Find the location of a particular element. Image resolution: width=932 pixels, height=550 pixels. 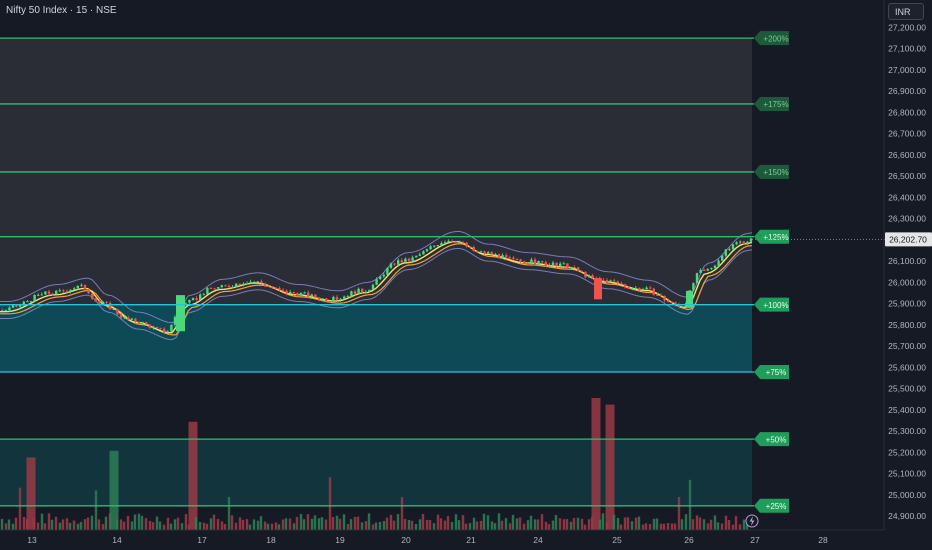

currency-button: INR is located at coordinates (906, 11).